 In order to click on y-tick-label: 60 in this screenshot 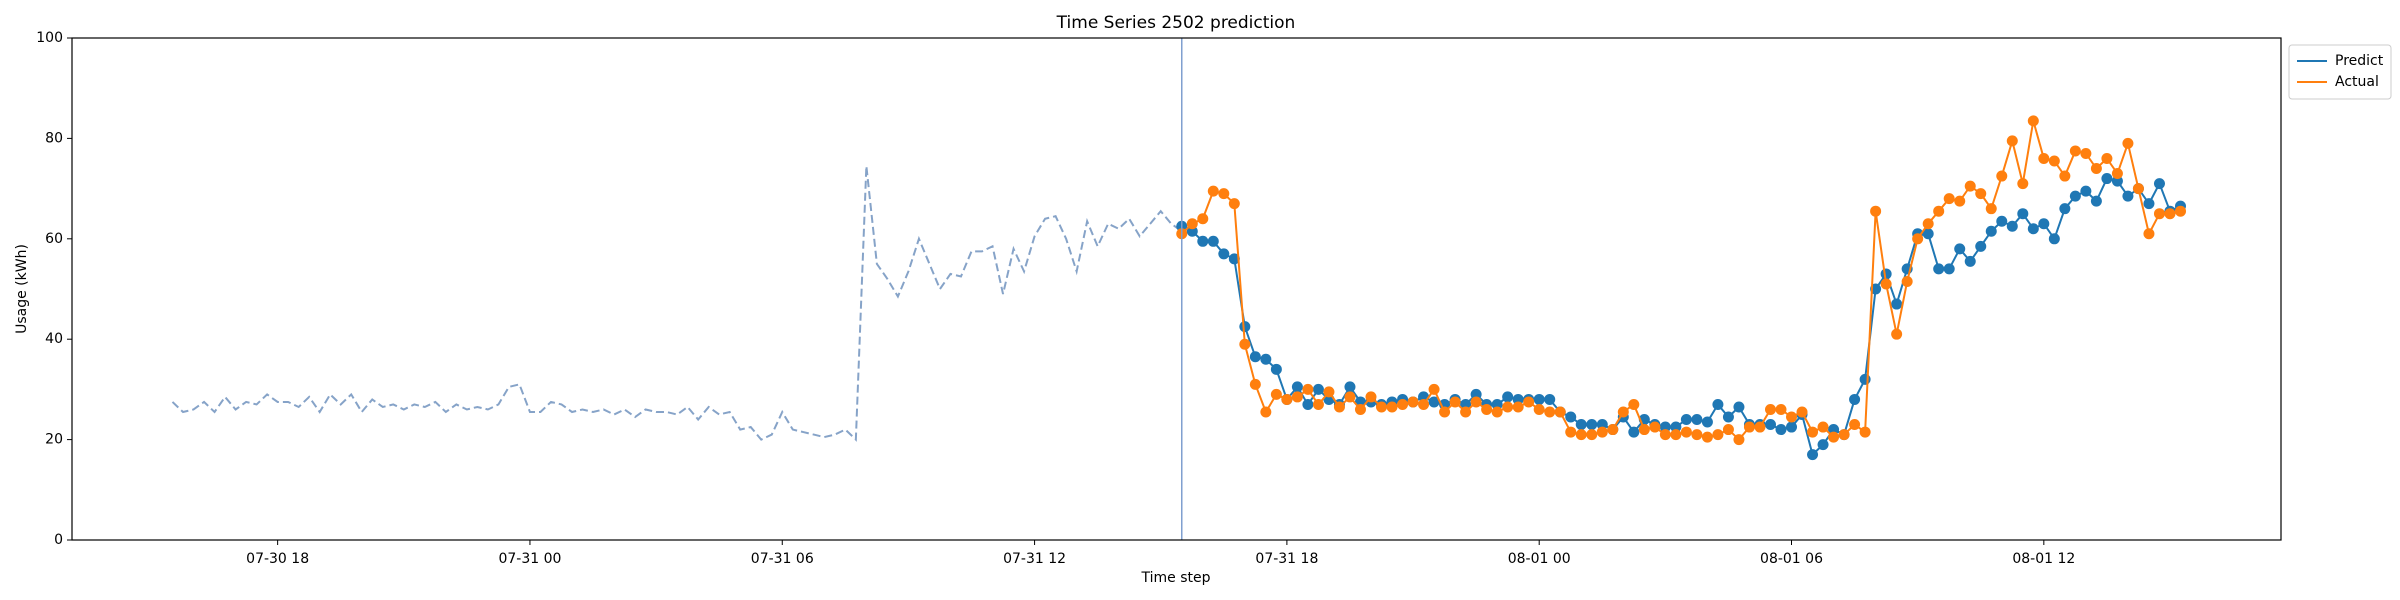, I will do `click(54, 239)`.